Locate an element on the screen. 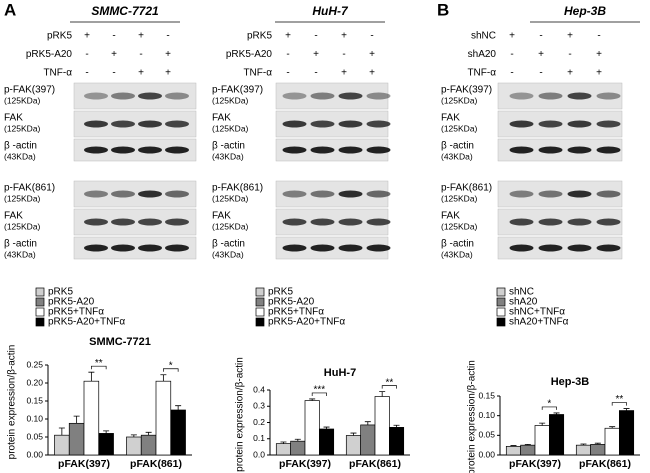 The width and height of the screenshot is (650, 473). chart-title: Hep-3B is located at coordinates (570, 382).